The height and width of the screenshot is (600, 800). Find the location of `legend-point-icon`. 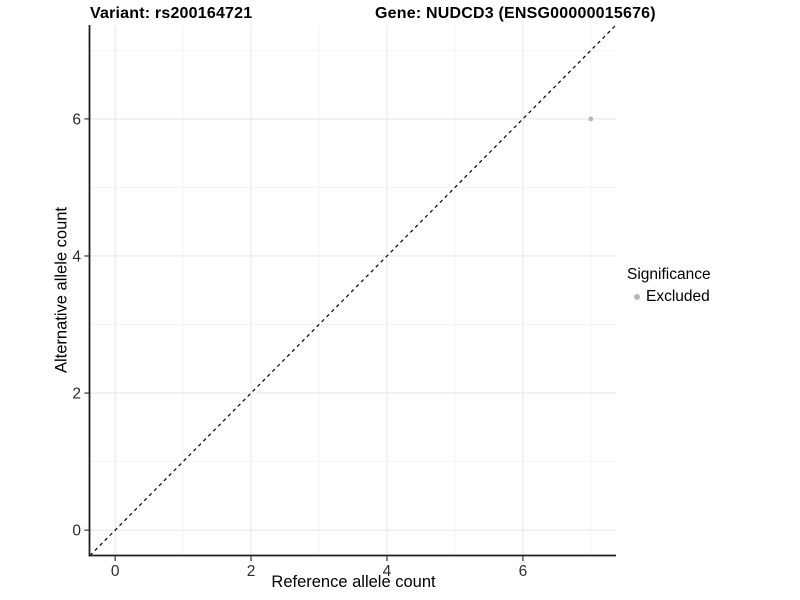

legend-point-icon is located at coordinates (637, 297).